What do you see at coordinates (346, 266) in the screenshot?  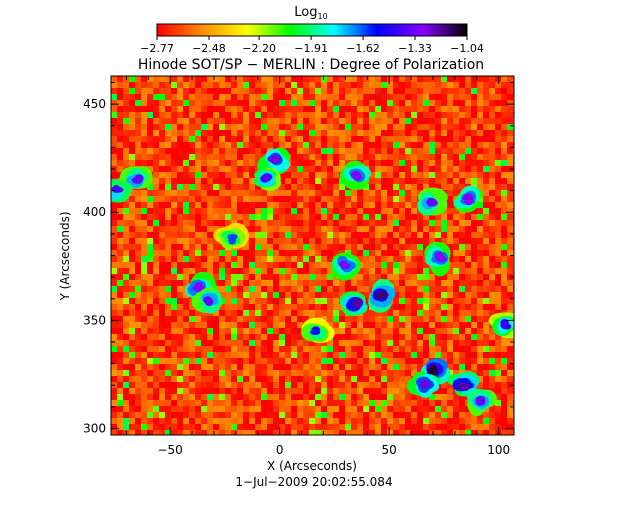 I see `polarization-patch` at bounding box center [346, 266].